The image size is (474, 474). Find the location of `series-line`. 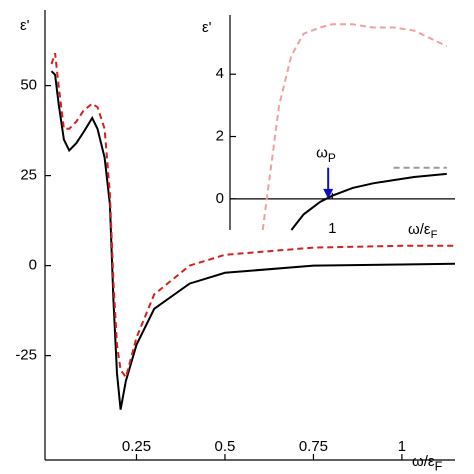

series-line is located at coordinates (368, 201).